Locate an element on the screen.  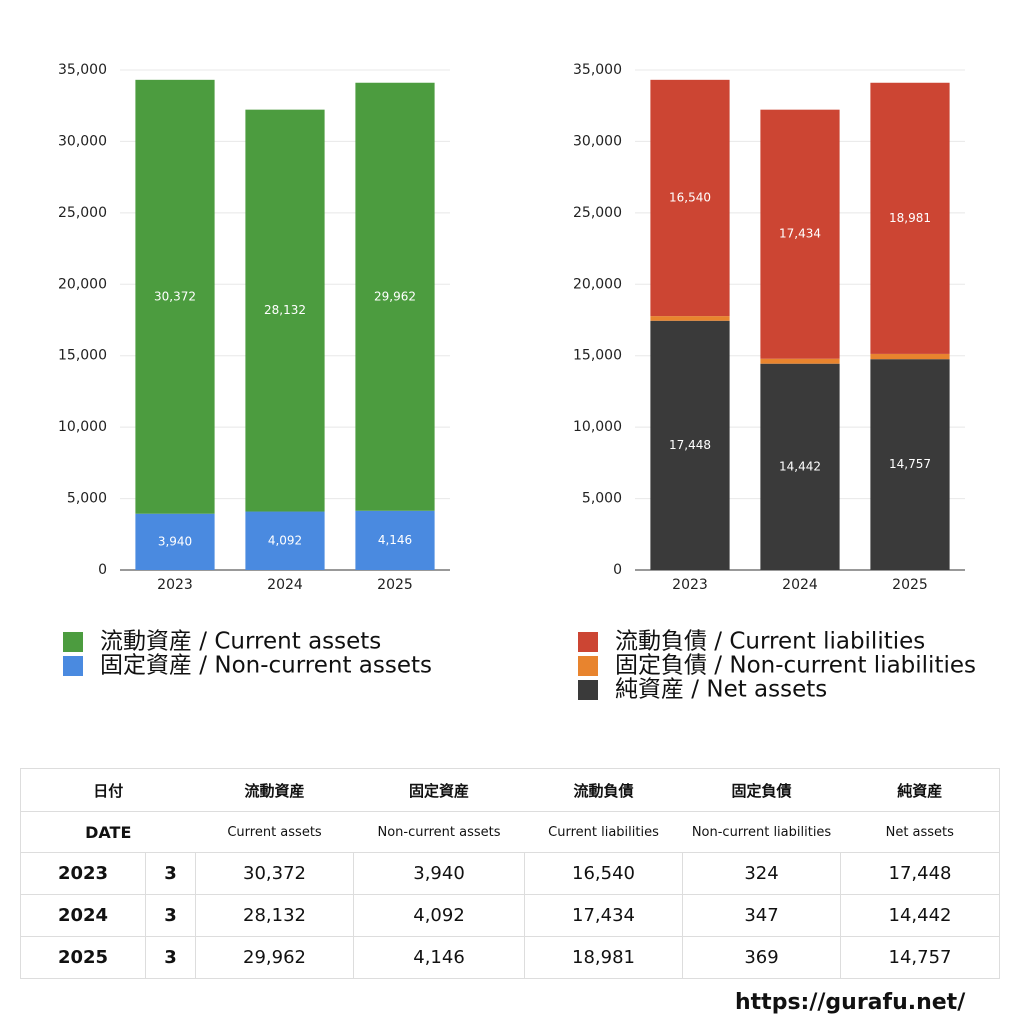
value-label: 28,132 is located at coordinates (285, 310).